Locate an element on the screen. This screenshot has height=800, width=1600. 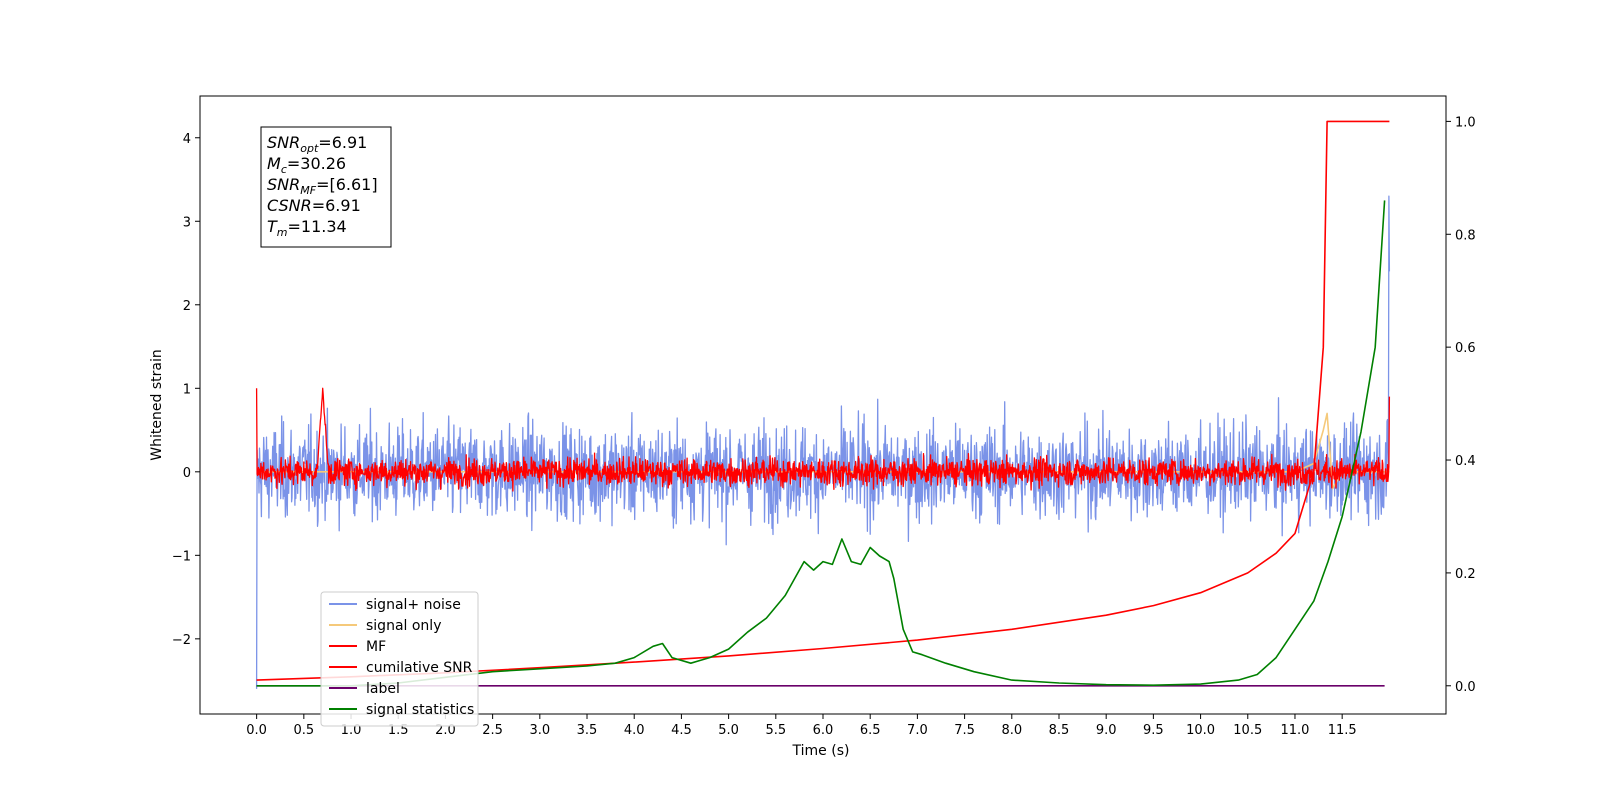
x-tick-label: 1.5 is located at coordinates (398, 730).